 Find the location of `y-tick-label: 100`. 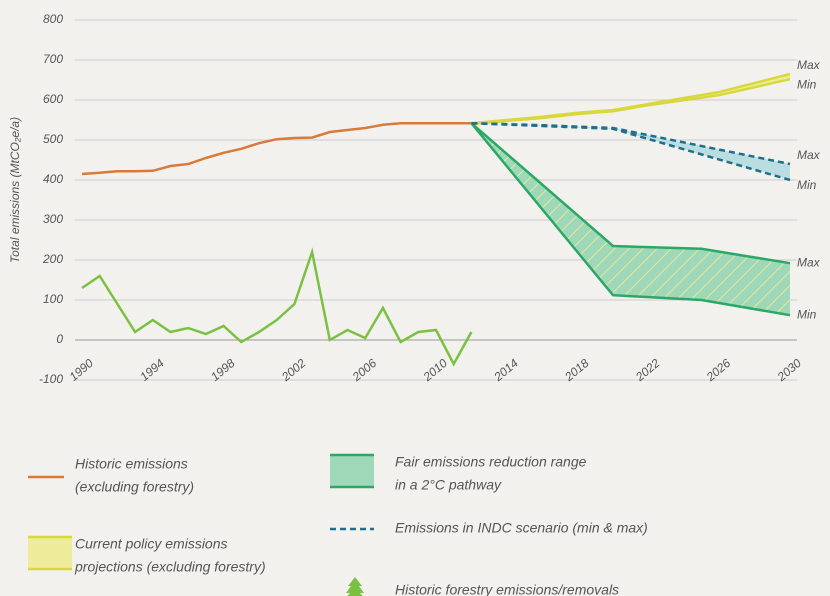

y-tick-label: 100 is located at coordinates (53, 299).